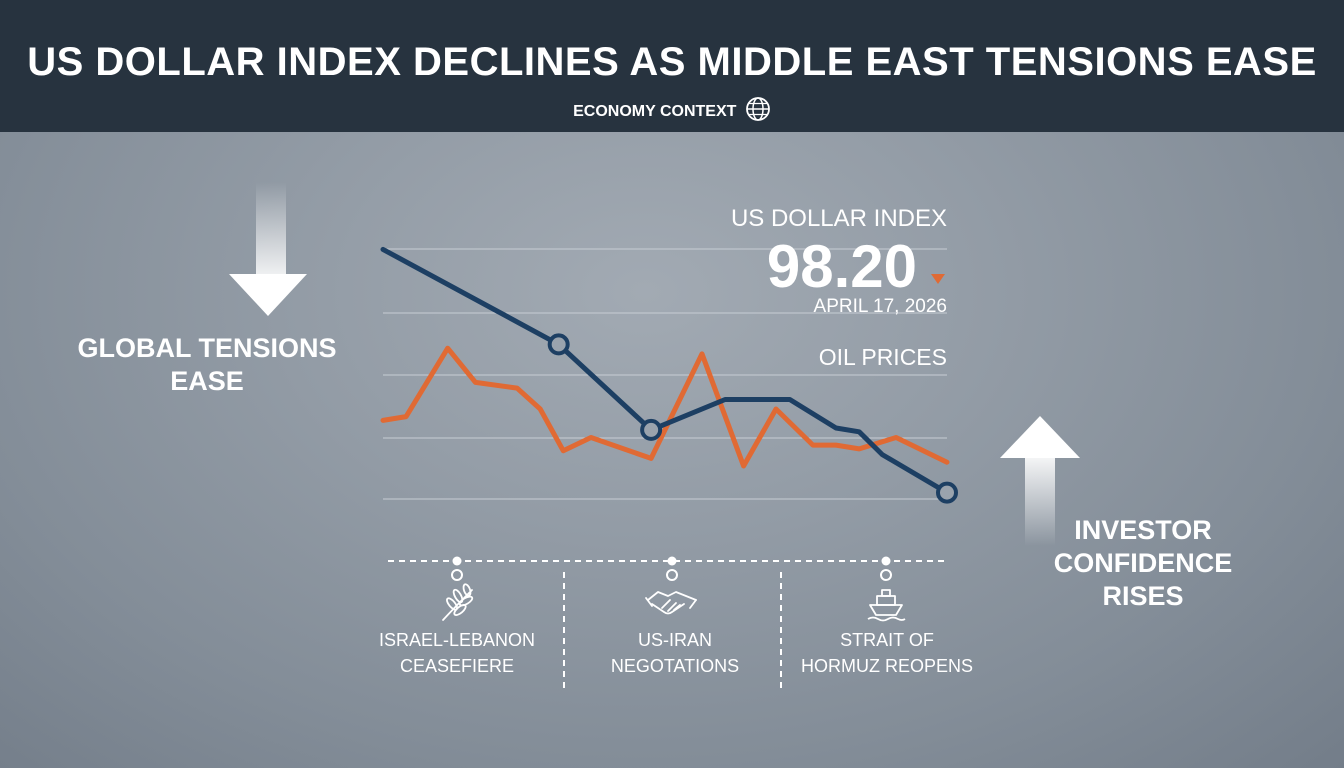 The width and height of the screenshot is (1344, 768). I want to click on dollar-index-value: 98.20, so click(842, 266).